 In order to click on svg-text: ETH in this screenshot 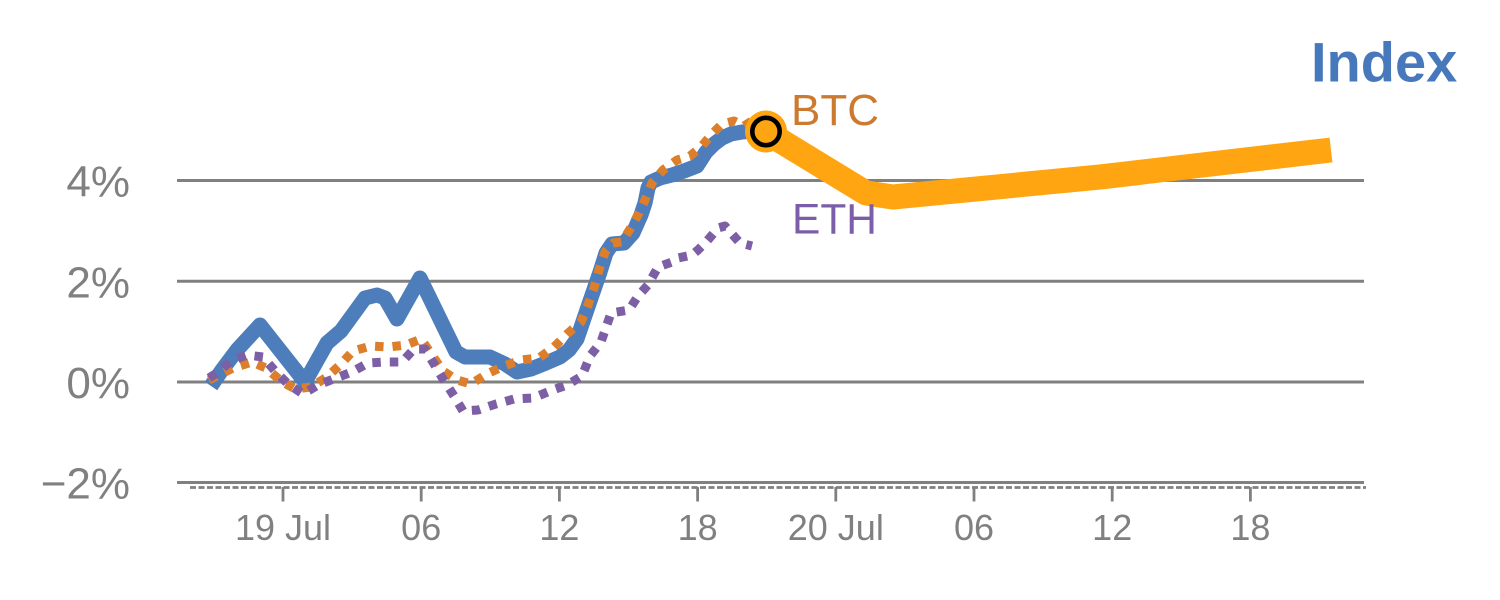, I will do `click(834, 220)`.